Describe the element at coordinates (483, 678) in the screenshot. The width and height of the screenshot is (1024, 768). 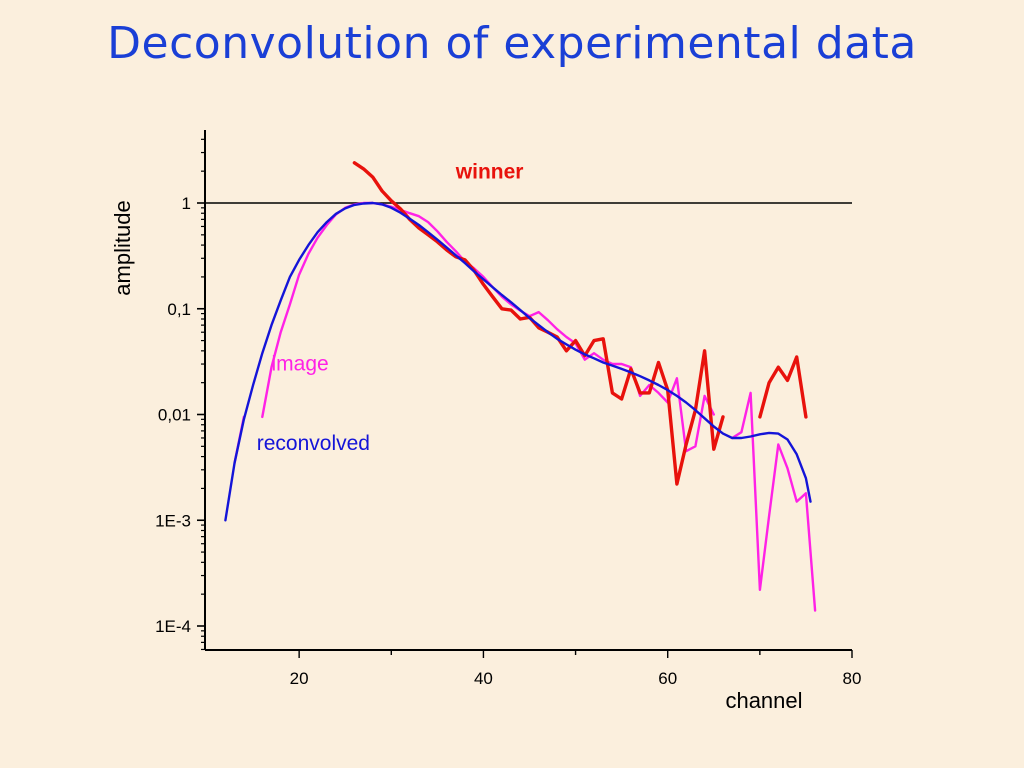
I see `x-tick-label: 40` at that location.